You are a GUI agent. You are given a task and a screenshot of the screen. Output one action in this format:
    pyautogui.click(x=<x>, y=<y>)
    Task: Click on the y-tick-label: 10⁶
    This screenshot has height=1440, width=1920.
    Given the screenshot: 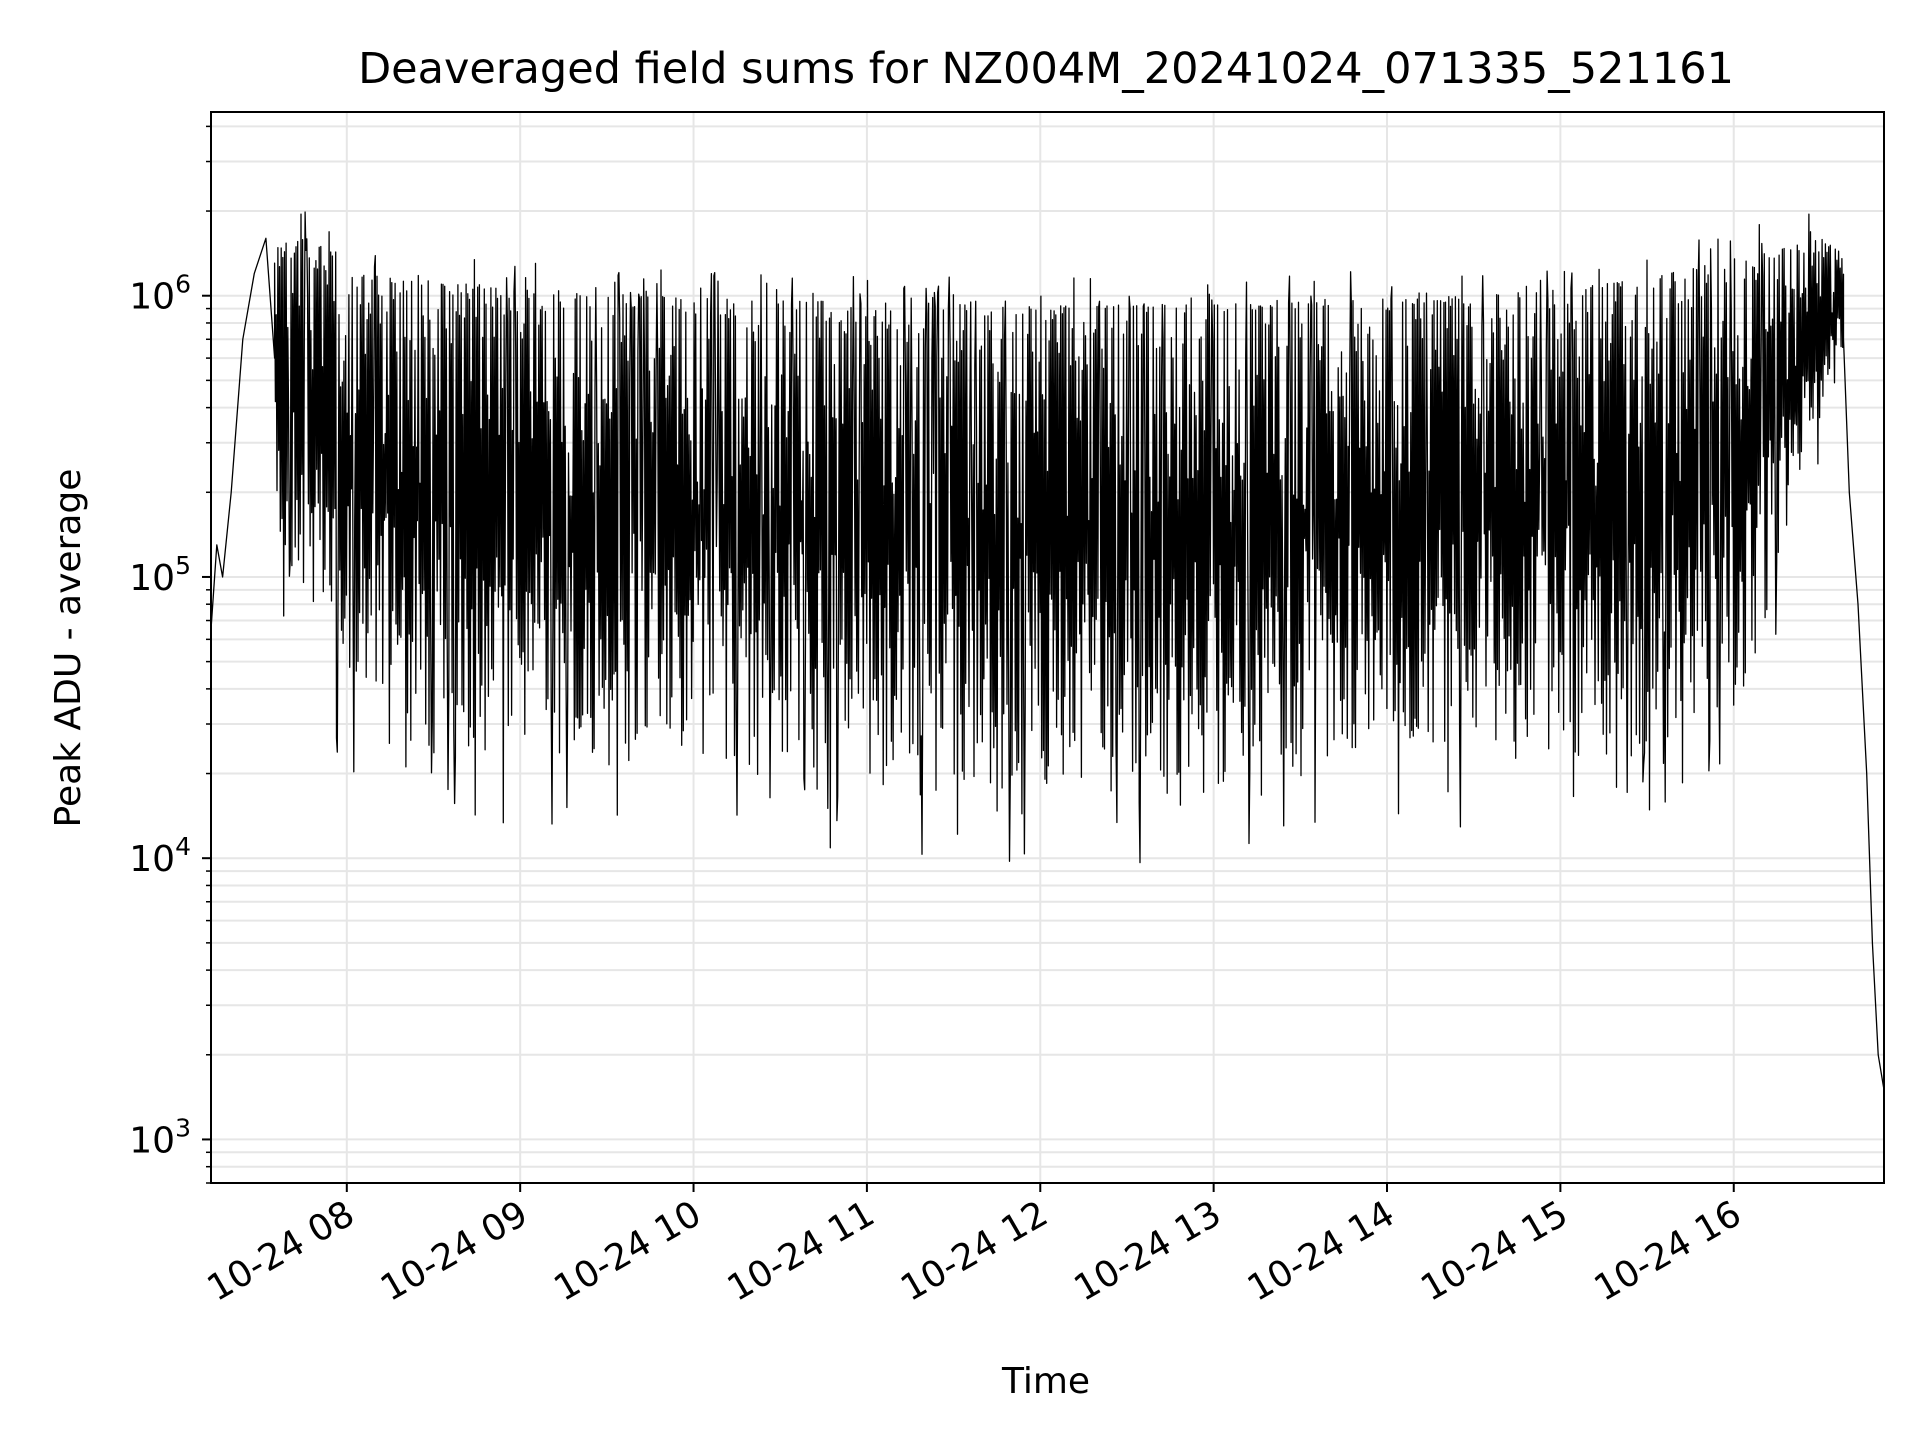 What is the action you would take?
    pyautogui.click(x=160, y=294)
    